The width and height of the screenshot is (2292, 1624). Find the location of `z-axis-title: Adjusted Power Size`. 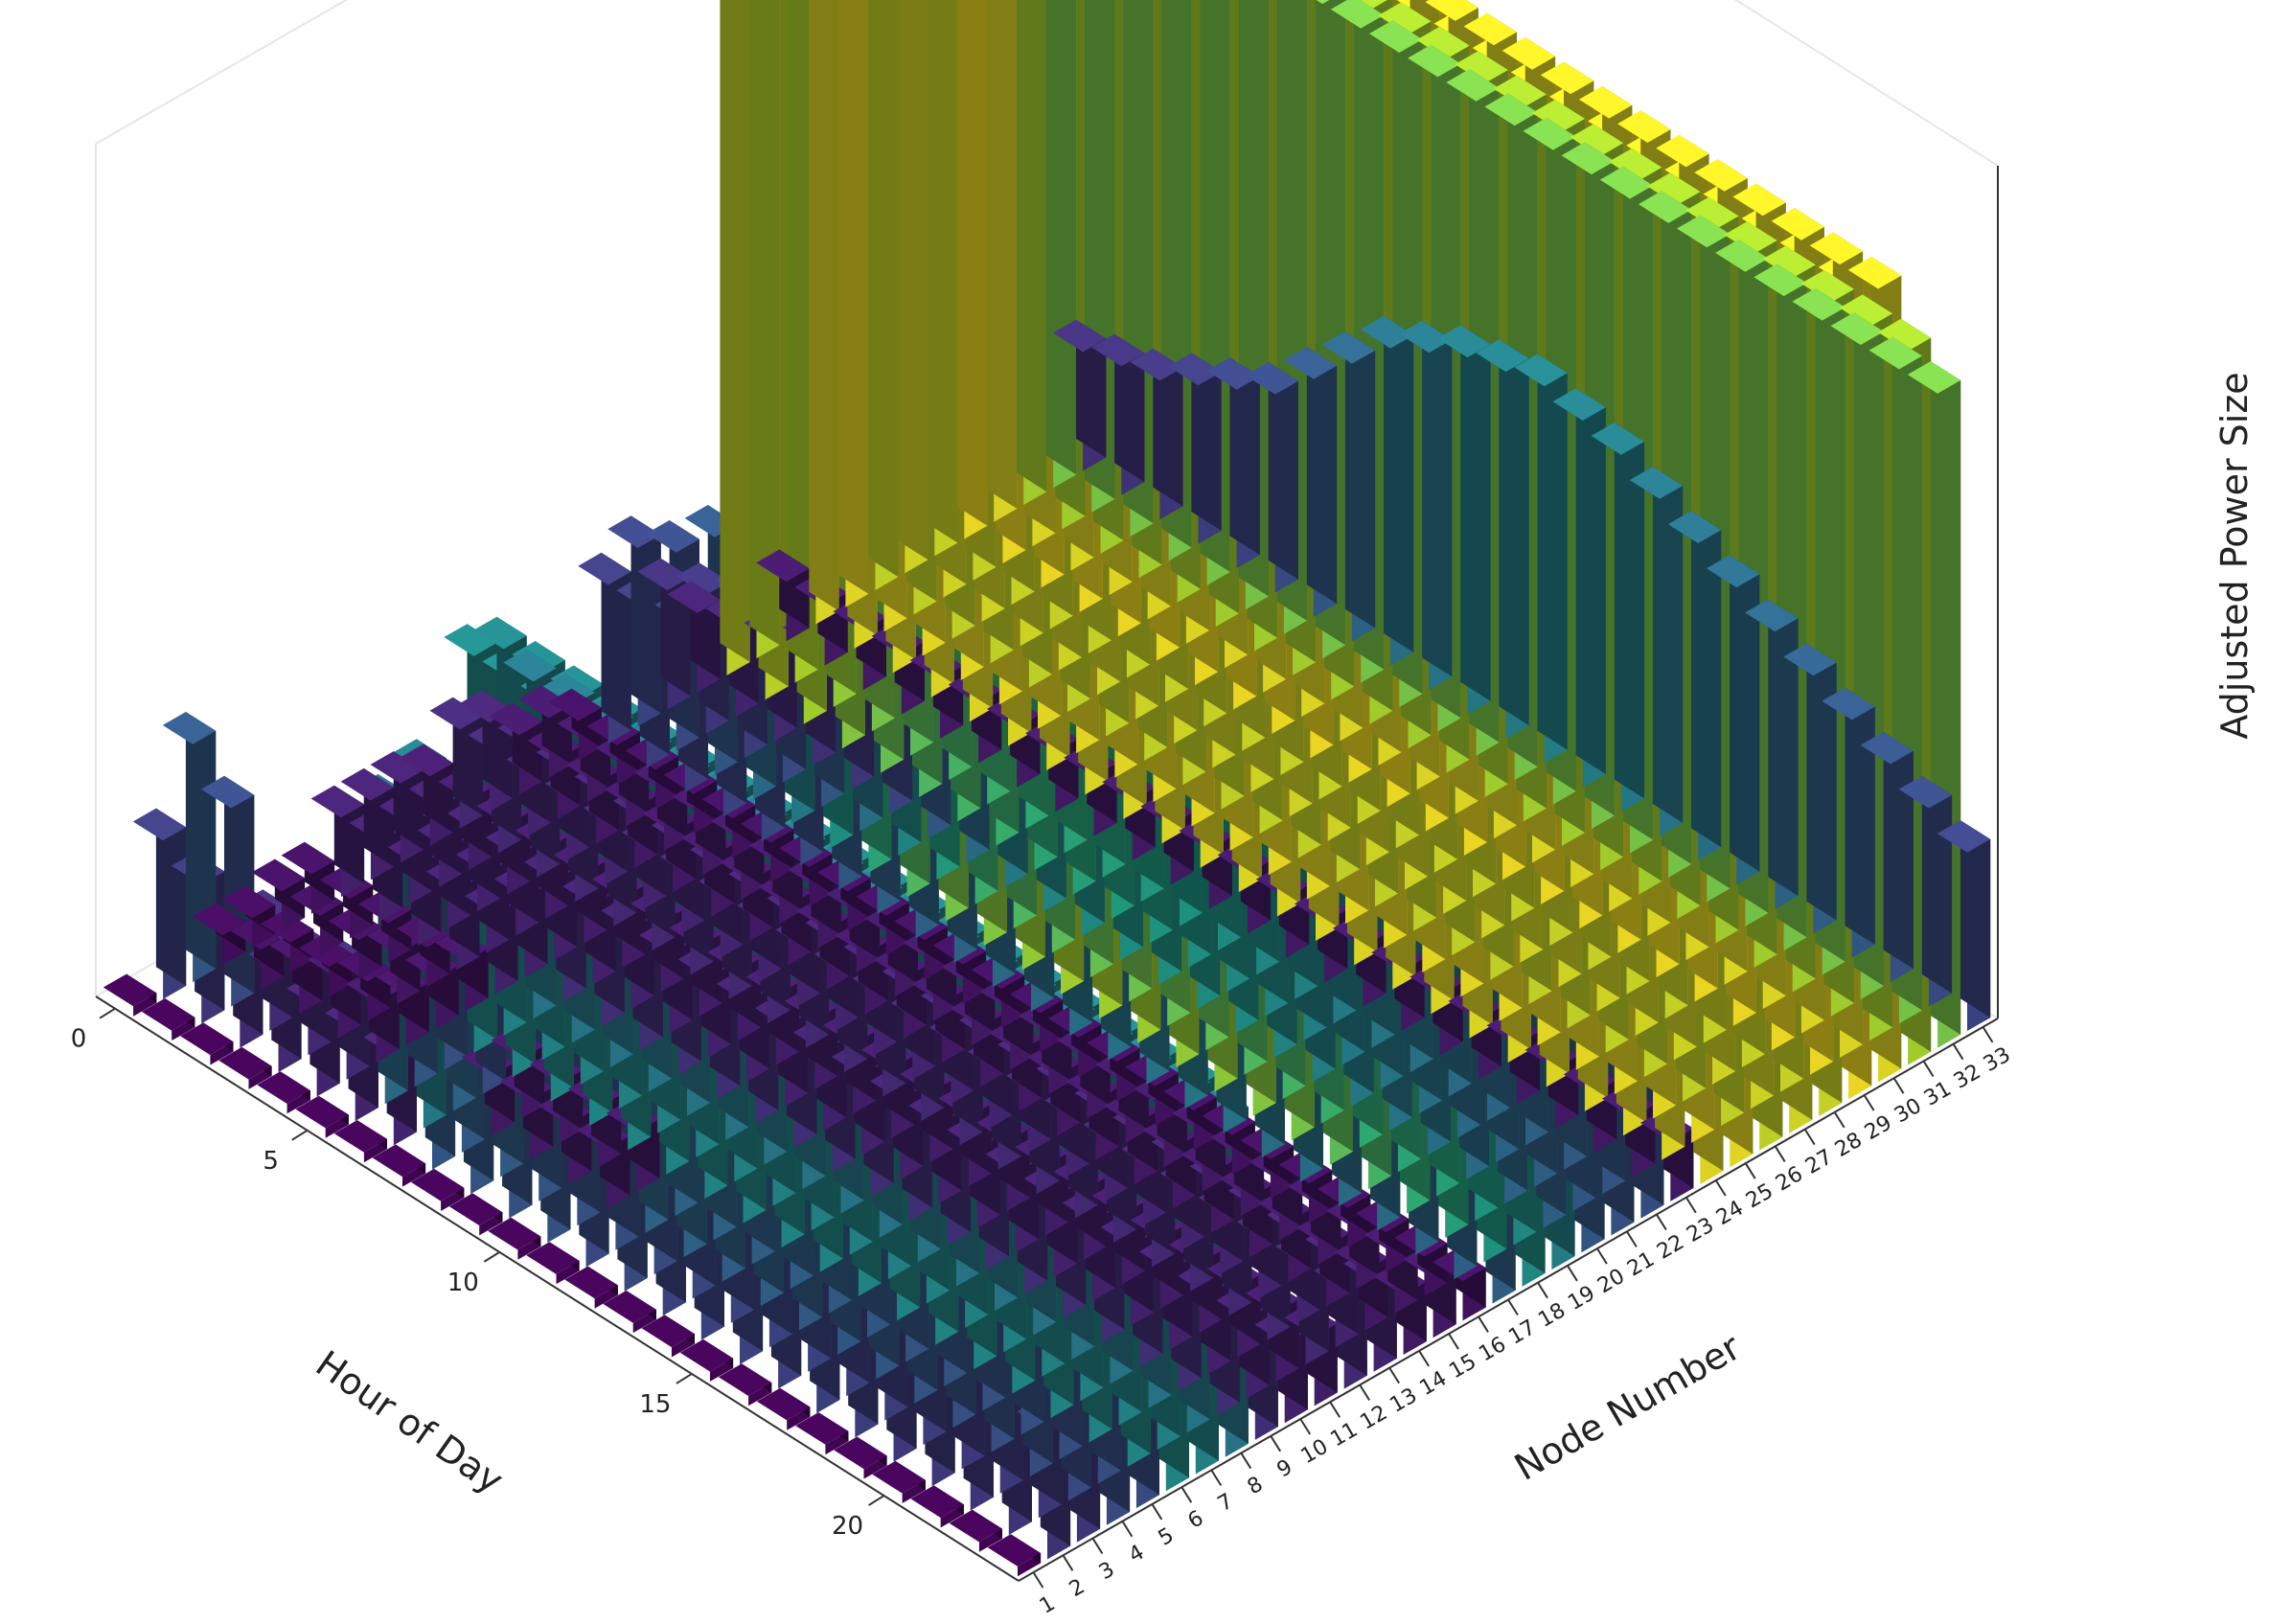

z-axis-title: Adjusted Power Size is located at coordinates (2235, 555).